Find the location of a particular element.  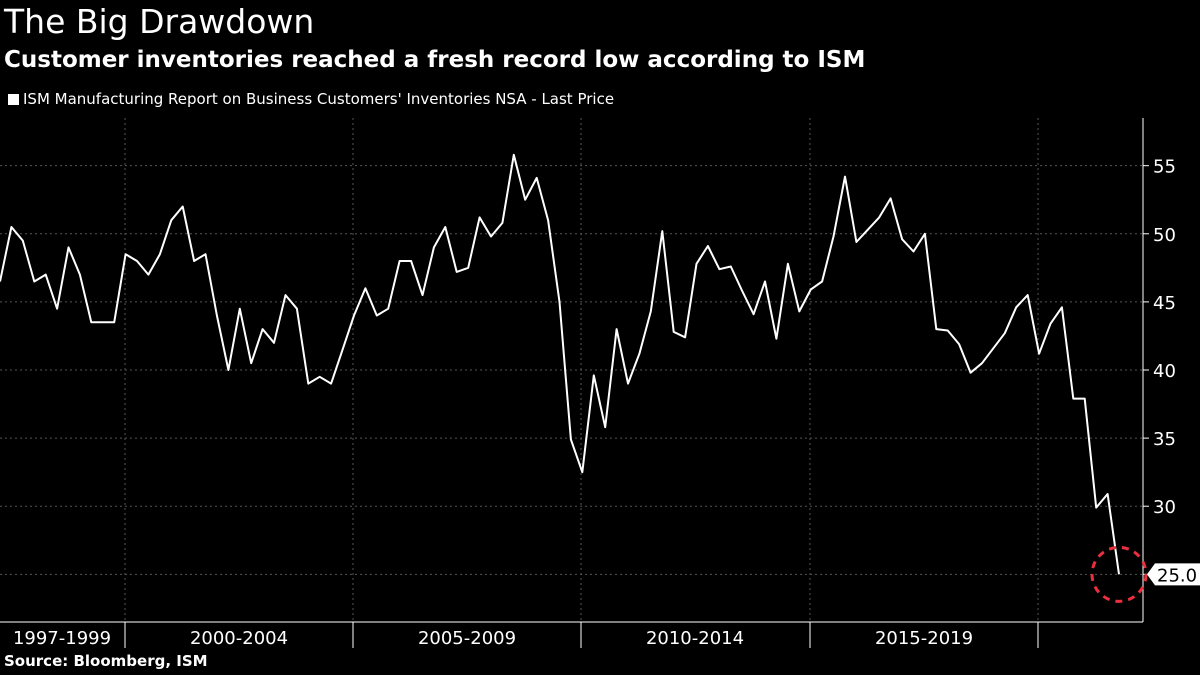

x-period-label: 2000-2004 is located at coordinates (239, 638).